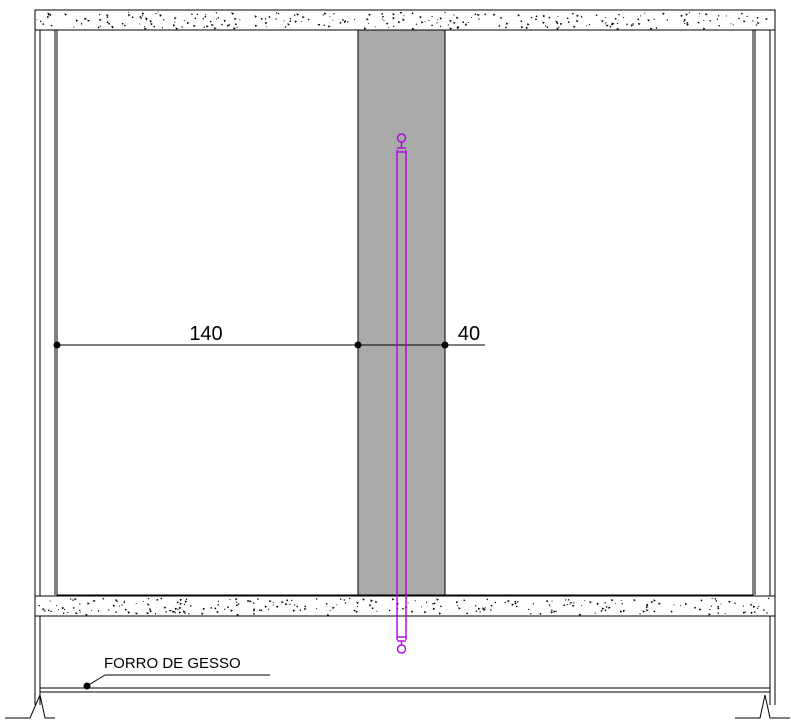 This screenshot has width=791, height=720. Describe the element at coordinates (405, 20) in the screenshot. I see `top-slab` at that location.